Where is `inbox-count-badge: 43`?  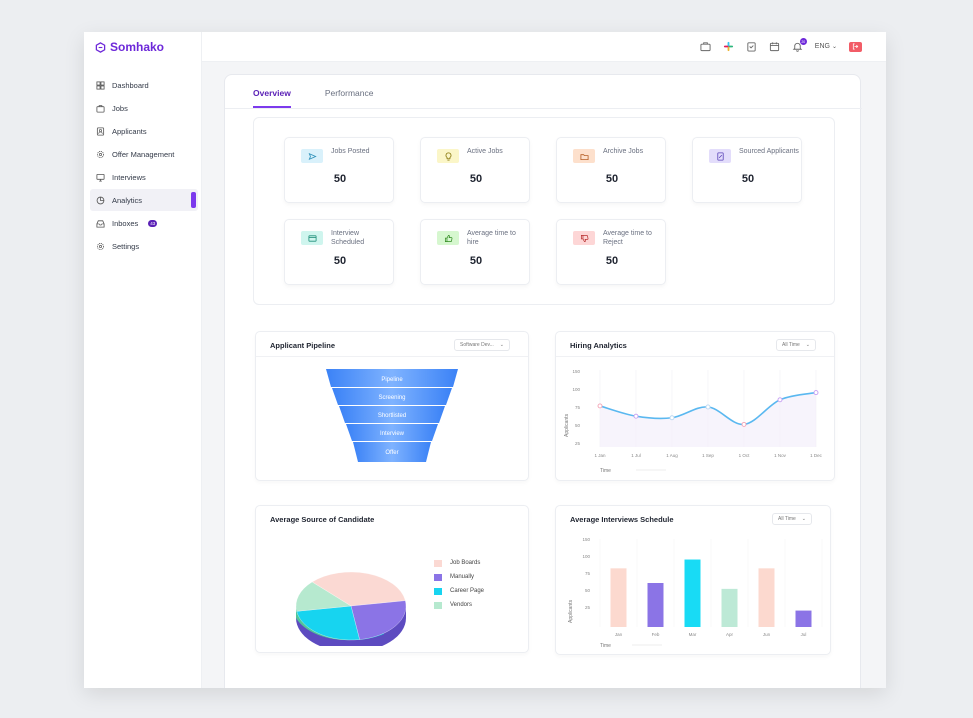 inbox-count-badge: 43 is located at coordinates (153, 223).